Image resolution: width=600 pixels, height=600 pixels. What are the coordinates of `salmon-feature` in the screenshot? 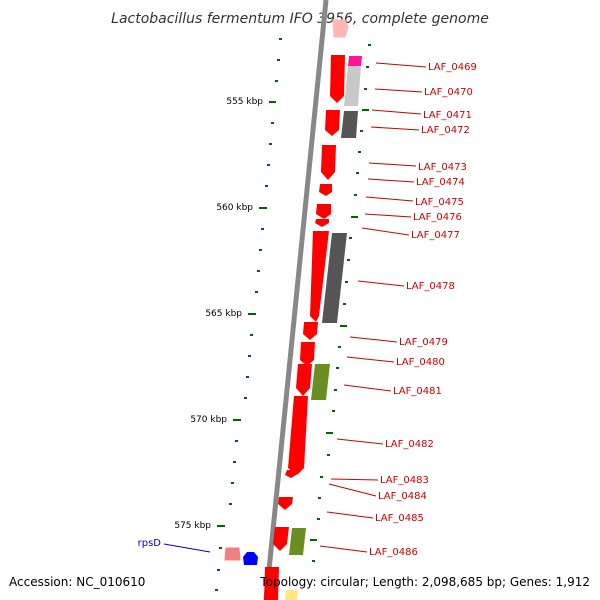 It's located at (232, 554).